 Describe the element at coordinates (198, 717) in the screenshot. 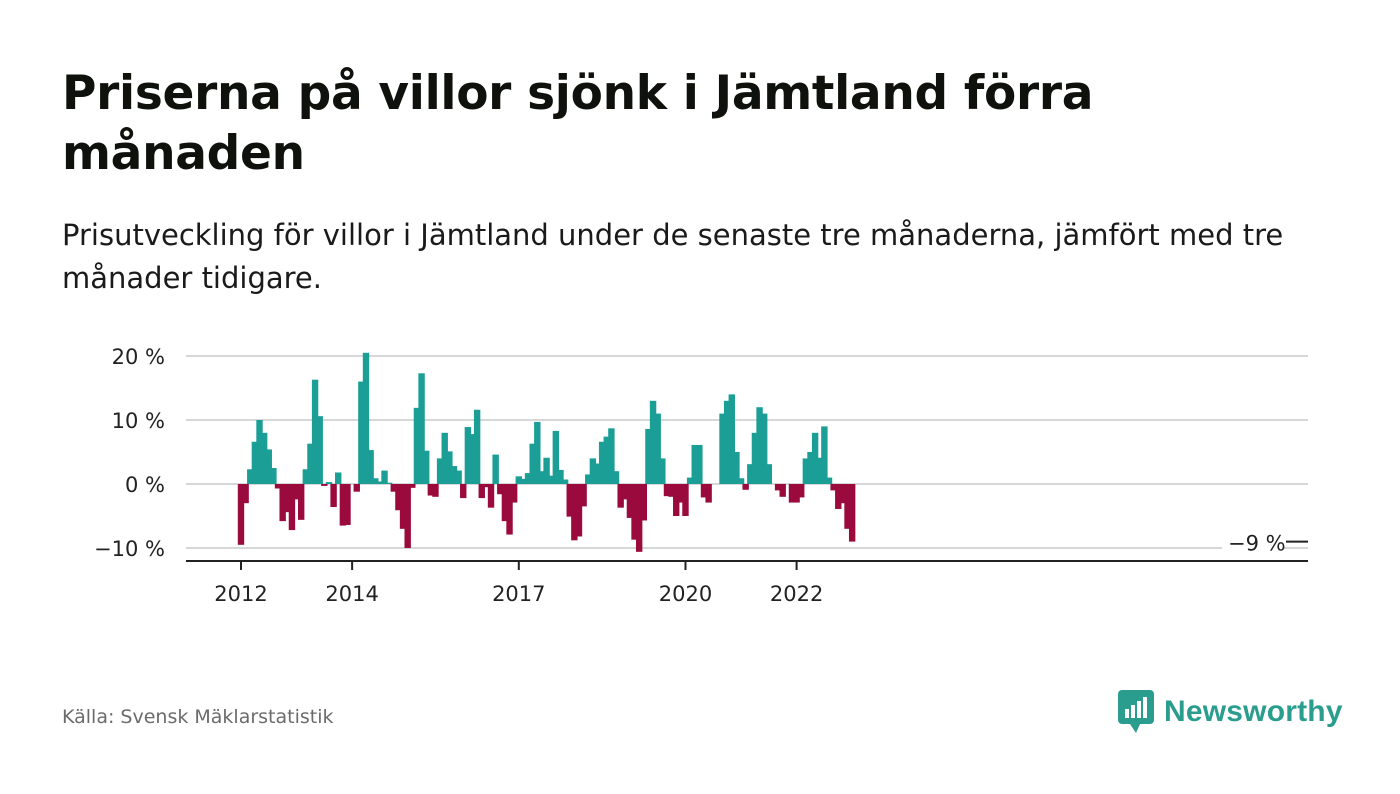

I see `source-note: Källa: Svensk Mäklarstatistik` at that location.